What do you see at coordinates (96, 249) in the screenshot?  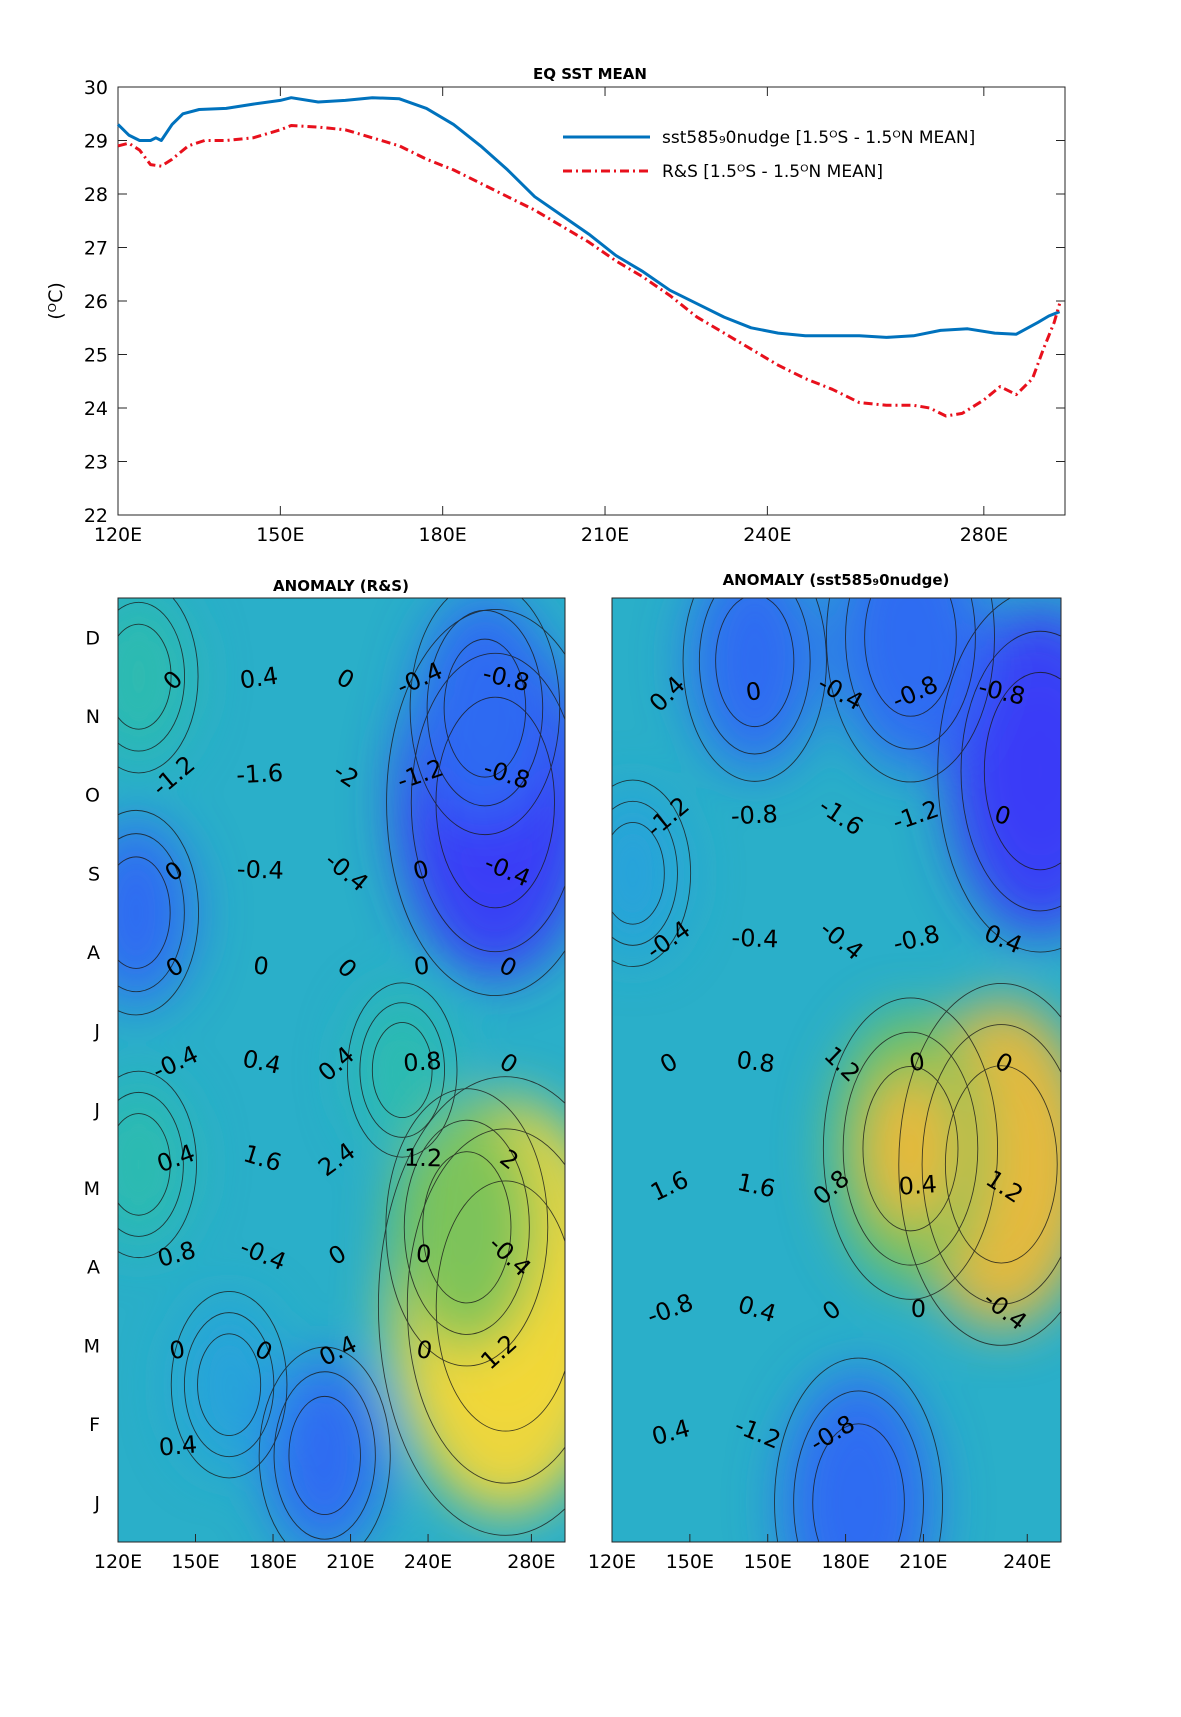 I see `y-tick-label: 27` at bounding box center [96, 249].